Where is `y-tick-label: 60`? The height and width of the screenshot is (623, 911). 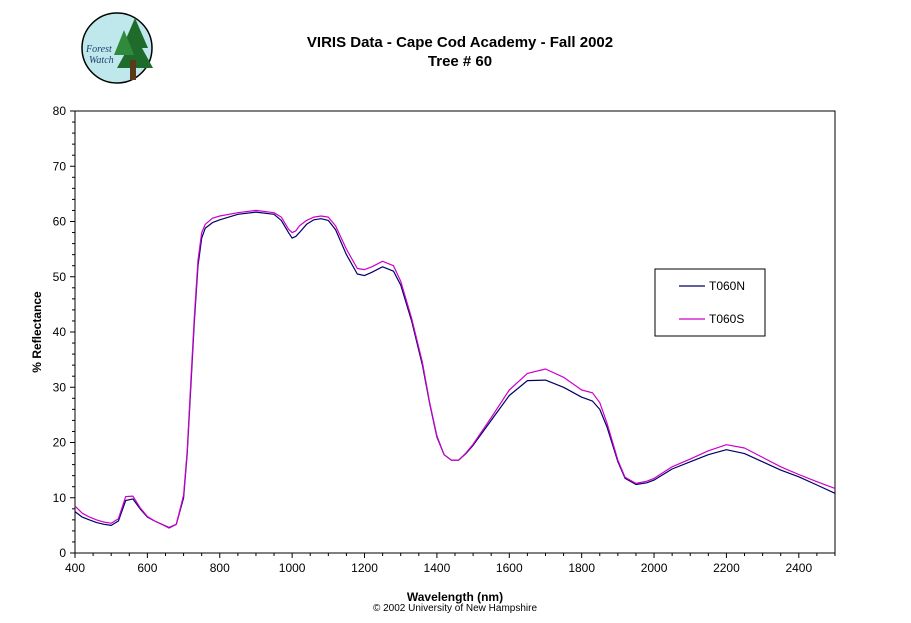 y-tick-label: 60 is located at coordinates (60, 222).